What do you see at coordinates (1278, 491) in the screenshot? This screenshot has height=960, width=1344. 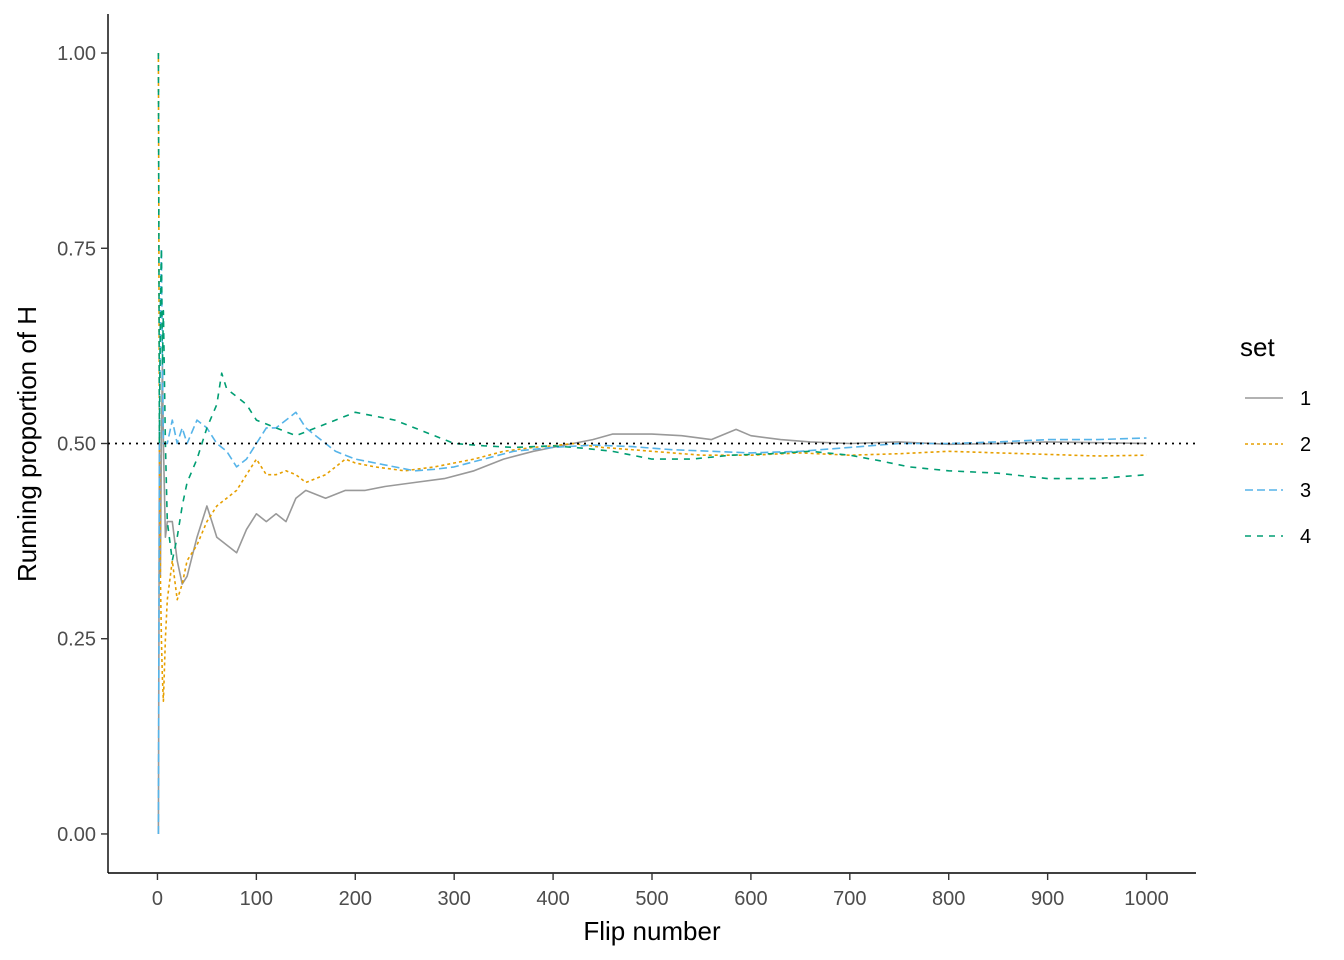 I see `legend-item-3: 3` at bounding box center [1278, 491].